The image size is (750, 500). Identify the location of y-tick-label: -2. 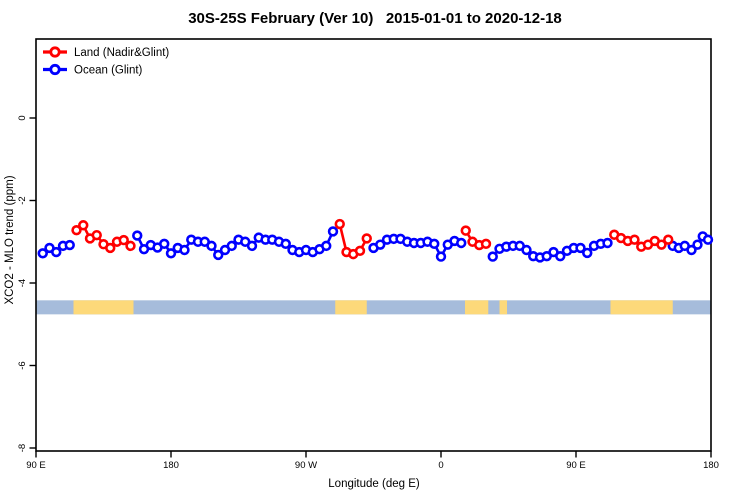
(22, 200).